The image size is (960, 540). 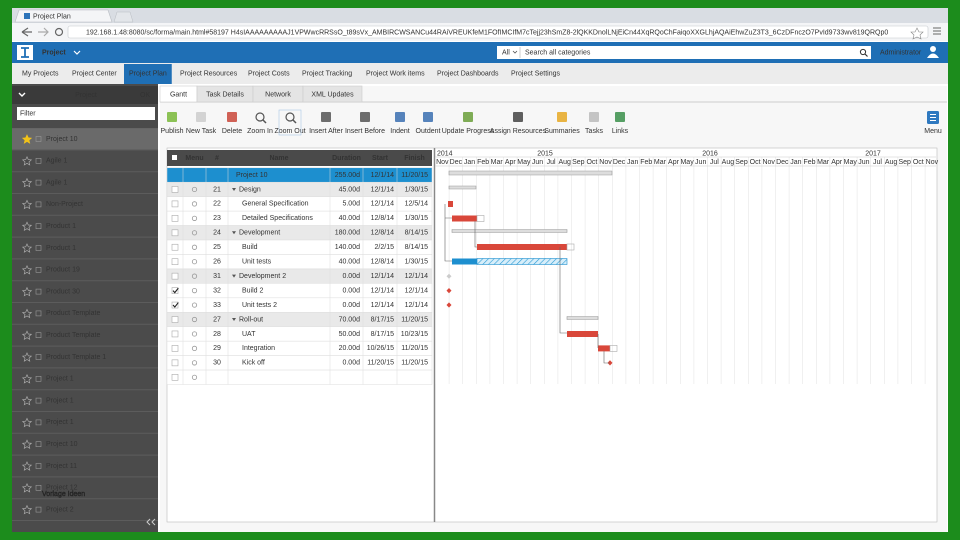 What do you see at coordinates (257, 262) in the screenshot?
I see `task-name: Unit tests` at bounding box center [257, 262].